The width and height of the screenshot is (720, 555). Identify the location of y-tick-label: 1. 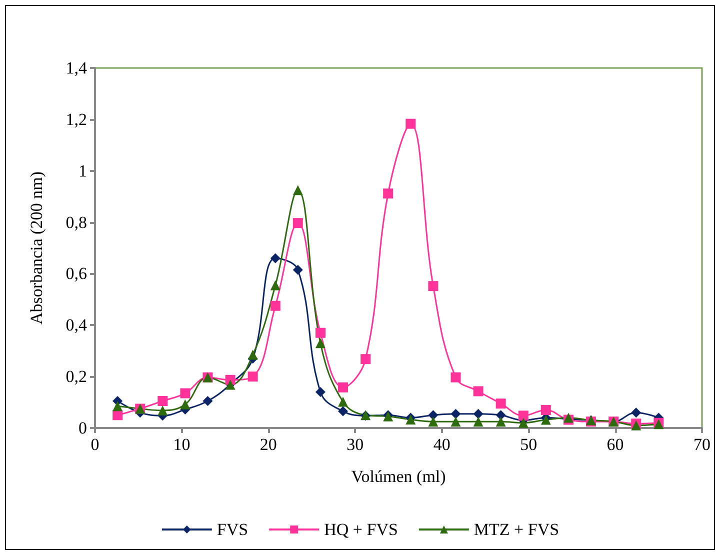
(82, 170).